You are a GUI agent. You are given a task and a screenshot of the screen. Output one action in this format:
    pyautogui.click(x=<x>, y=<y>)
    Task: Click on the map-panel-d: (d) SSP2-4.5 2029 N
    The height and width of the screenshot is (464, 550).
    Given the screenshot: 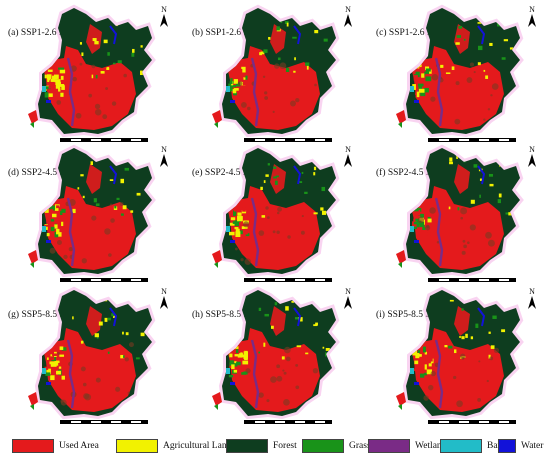 What is the action you would take?
    pyautogui.click(x=92, y=214)
    